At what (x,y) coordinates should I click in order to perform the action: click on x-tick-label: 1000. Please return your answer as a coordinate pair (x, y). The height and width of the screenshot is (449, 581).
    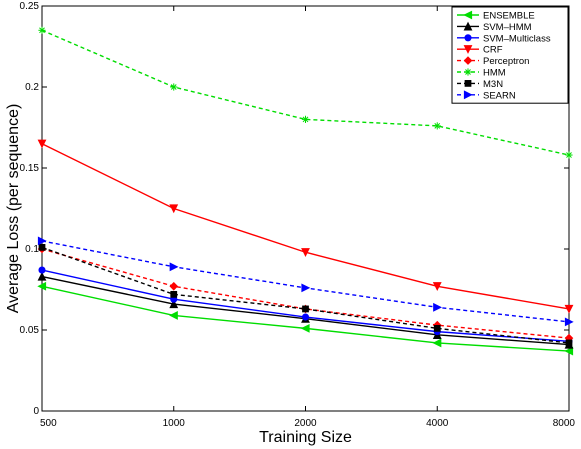
    Looking at the image, I should click on (174, 423).